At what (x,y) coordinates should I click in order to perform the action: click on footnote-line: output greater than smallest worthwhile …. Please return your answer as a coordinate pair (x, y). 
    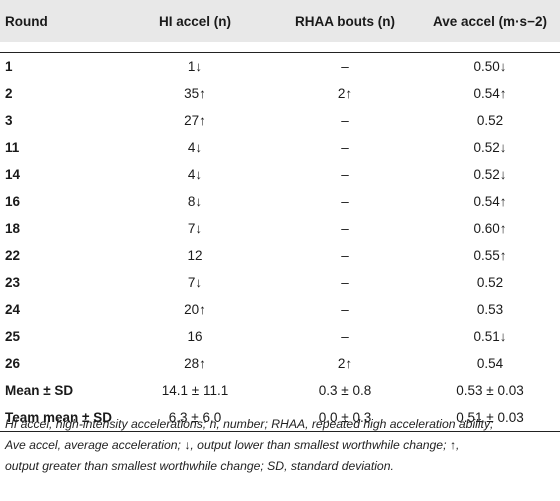
    Looking at the image, I should click on (199, 466).